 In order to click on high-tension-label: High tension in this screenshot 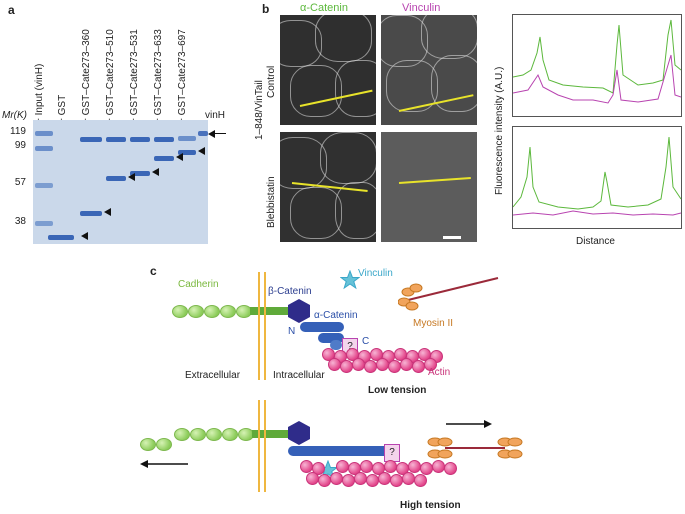, I will do `click(430, 505)`.